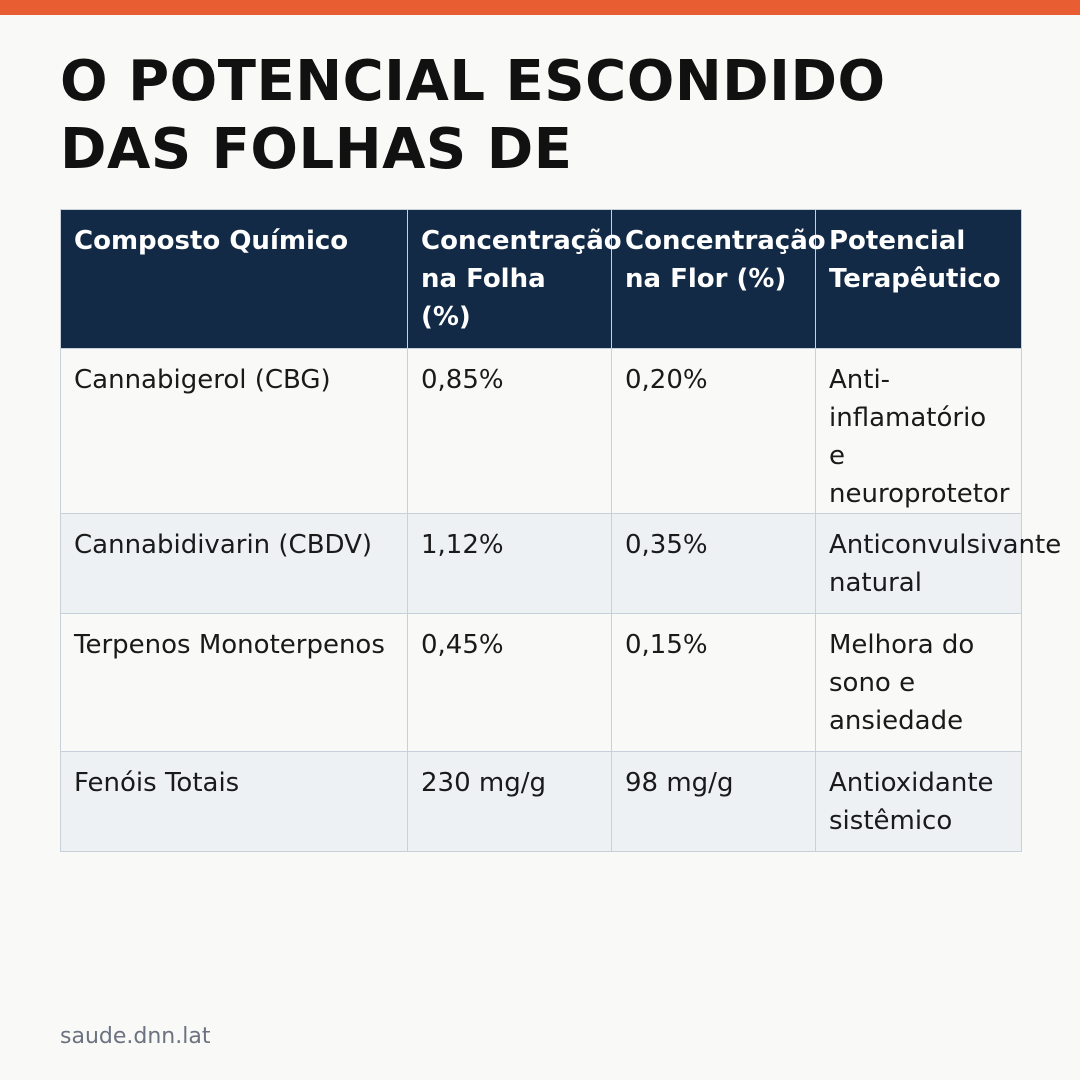 The width and height of the screenshot is (1080, 1080). I want to click on cell-potential: Anticonvulsivante natural, so click(938, 563).